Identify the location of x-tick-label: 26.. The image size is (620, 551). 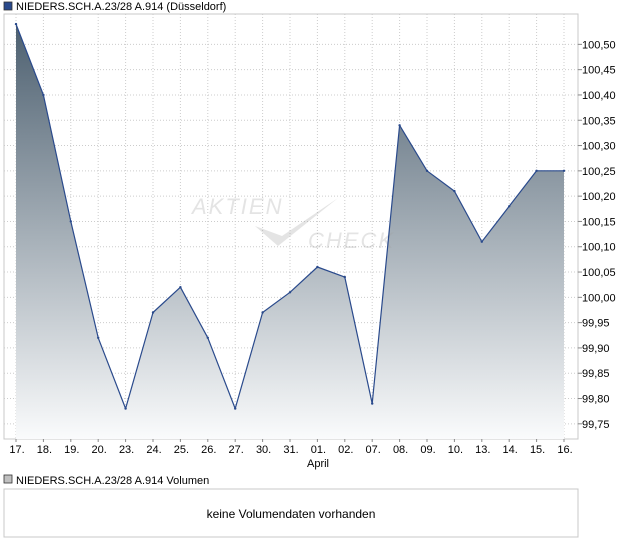
(208, 450).